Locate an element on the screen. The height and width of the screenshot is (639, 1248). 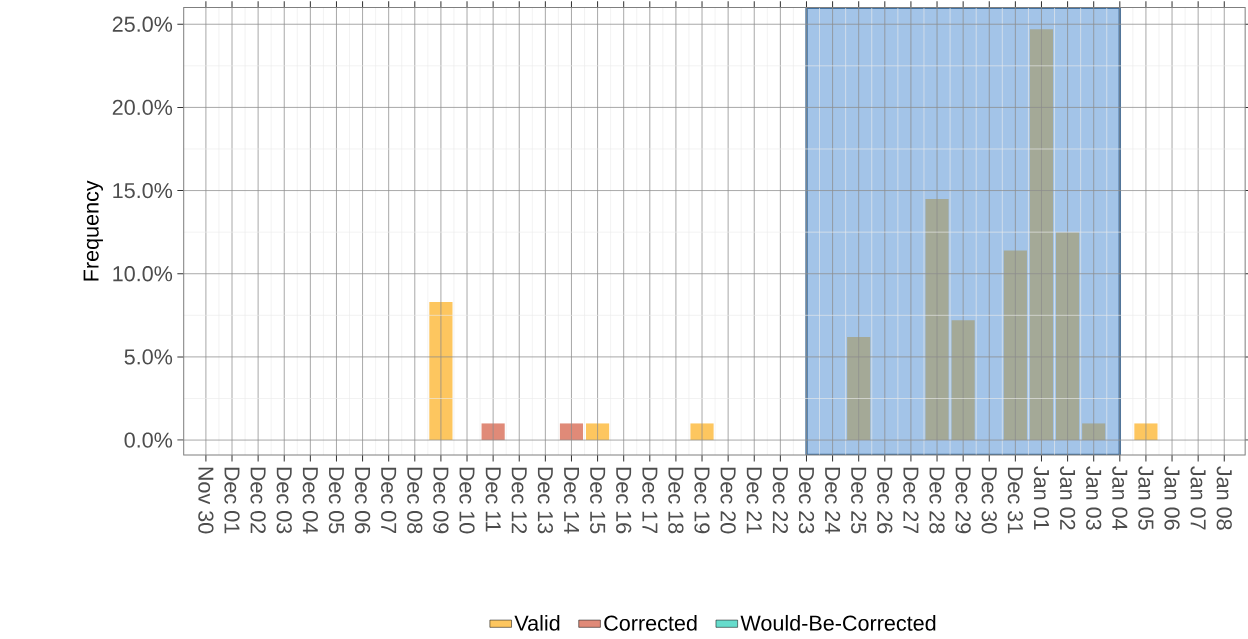
x-tick-label: Dec 07 is located at coordinates (389, 500).